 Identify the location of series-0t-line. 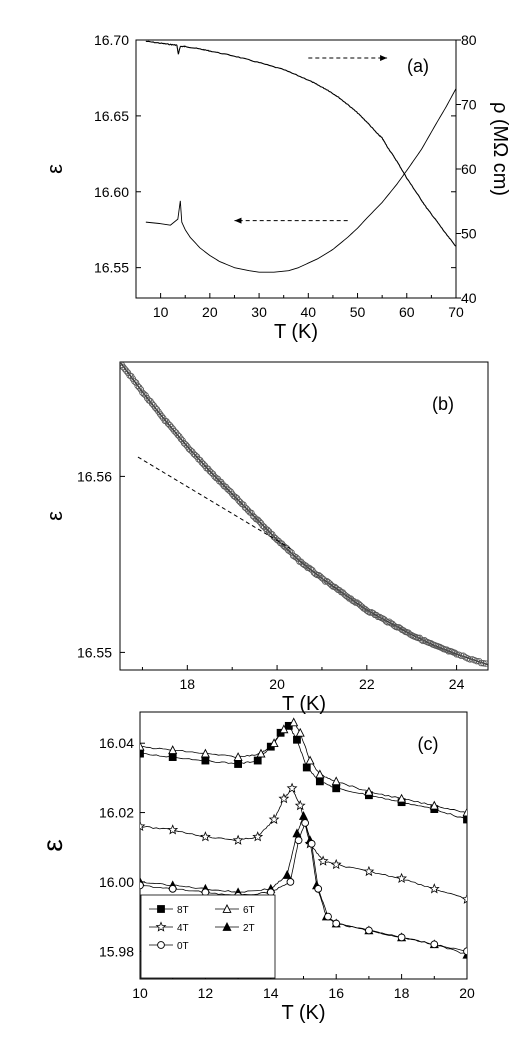
(303, 886).